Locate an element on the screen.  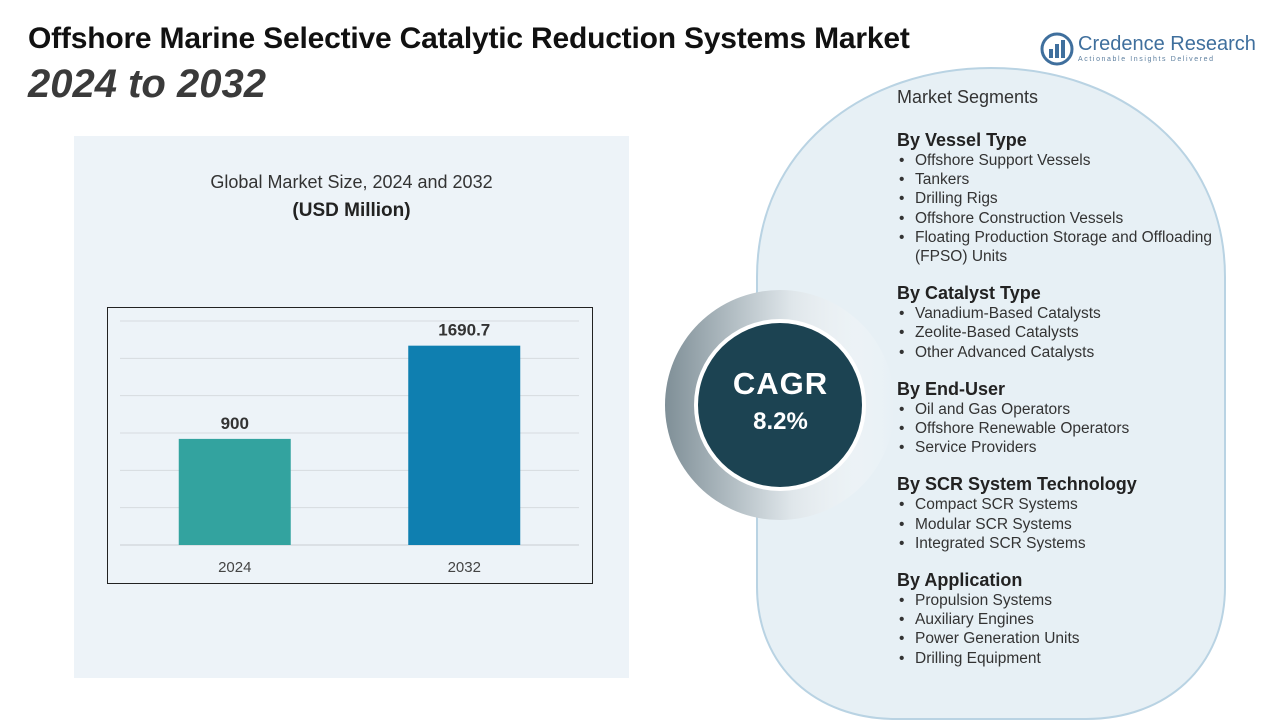
segment-group-title: By Application is located at coordinates (960, 580).